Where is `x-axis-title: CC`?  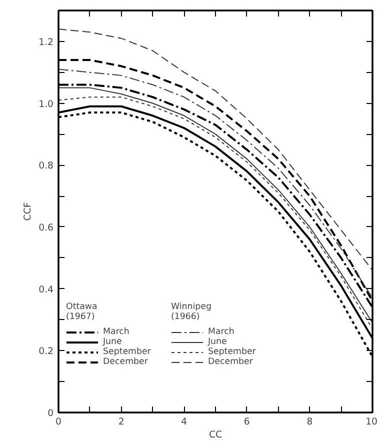 x-axis-title: CC is located at coordinates (215, 435).